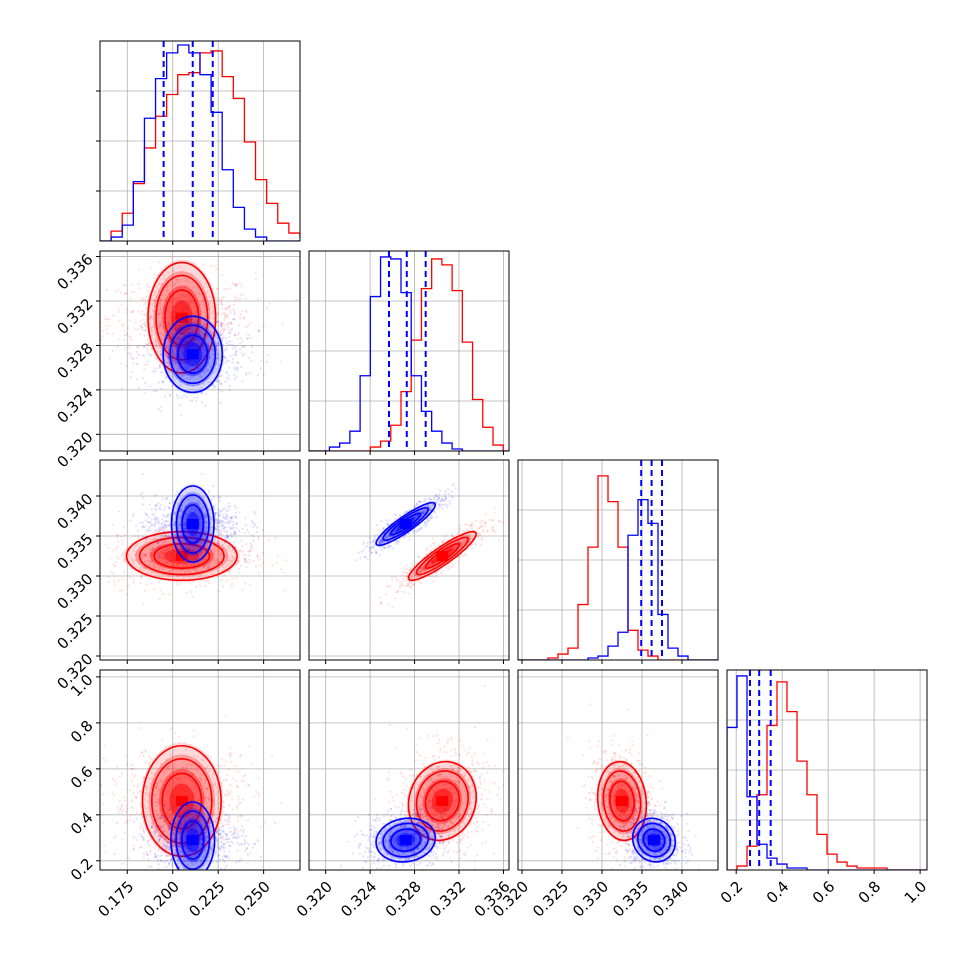 This screenshot has height=970, width=970. What do you see at coordinates (200, 145) in the screenshot?
I see `histogram-step` at bounding box center [200, 145].